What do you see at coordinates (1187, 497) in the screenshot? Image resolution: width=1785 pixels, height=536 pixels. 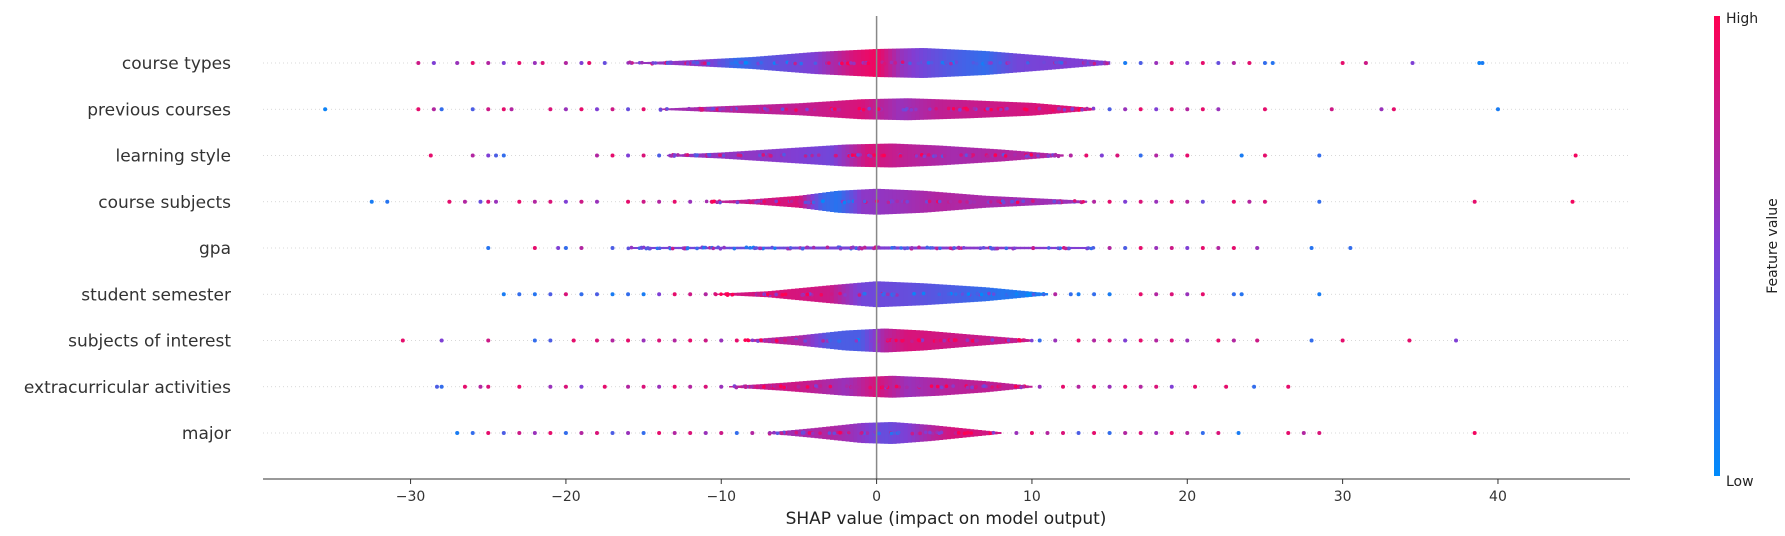 I see `x-tick-label: 20` at bounding box center [1187, 497].